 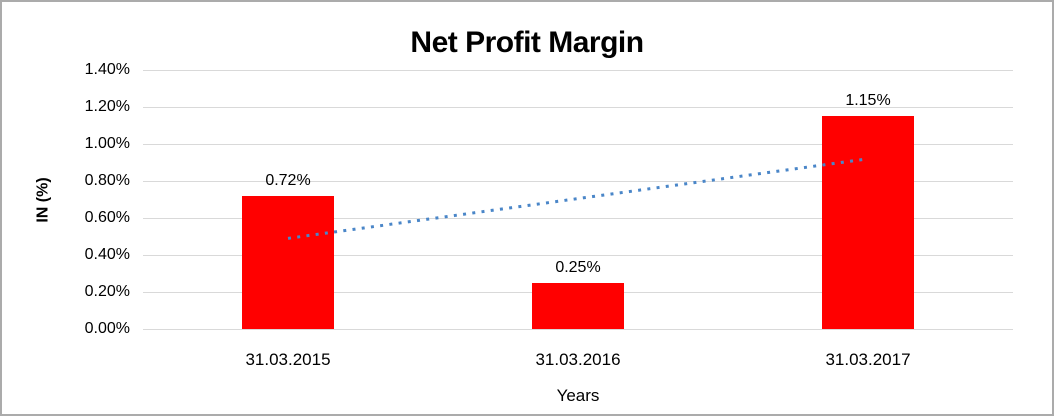 What do you see at coordinates (107, 143) in the screenshot?
I see `y-tick-label: 1.00%` at bounding box center [107, 143].